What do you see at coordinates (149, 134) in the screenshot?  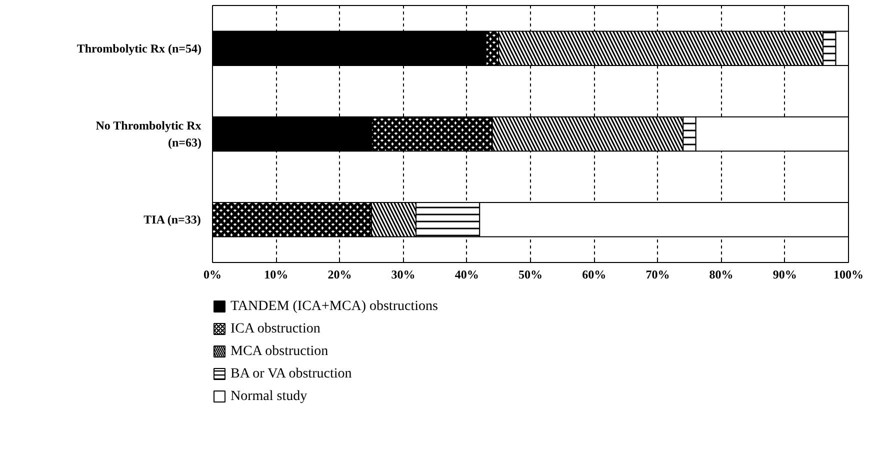 I see `y-tick-label: No Thrombolytic Rx (n=63)` at bounding box center [149, 134].